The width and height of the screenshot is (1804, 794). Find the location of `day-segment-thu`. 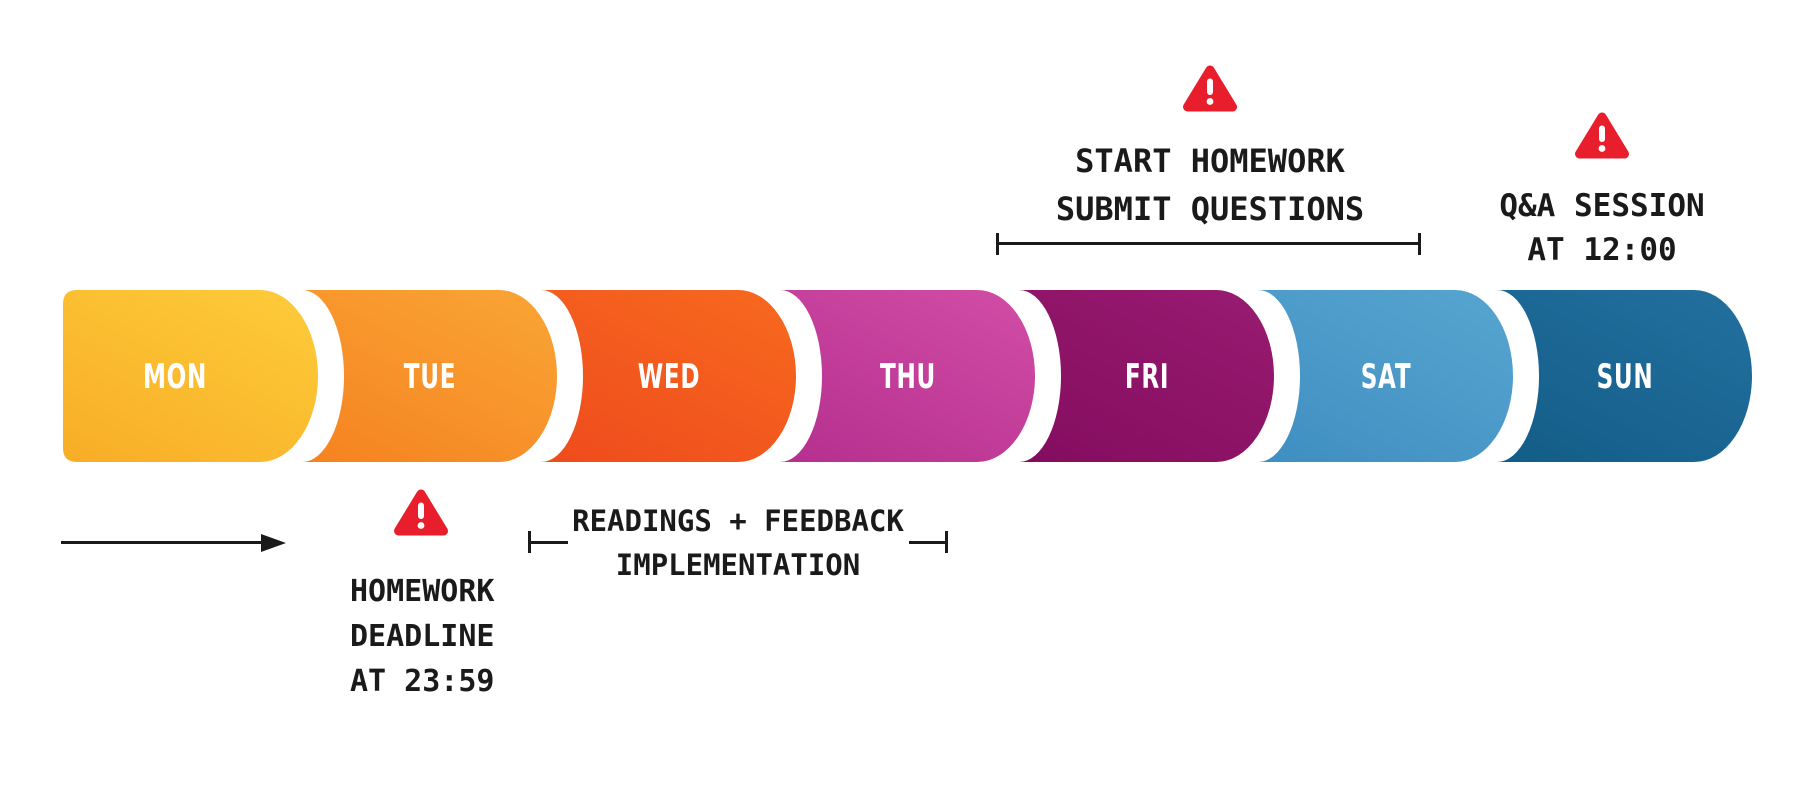

day-segment-thu is located at coordinates (907, 376).